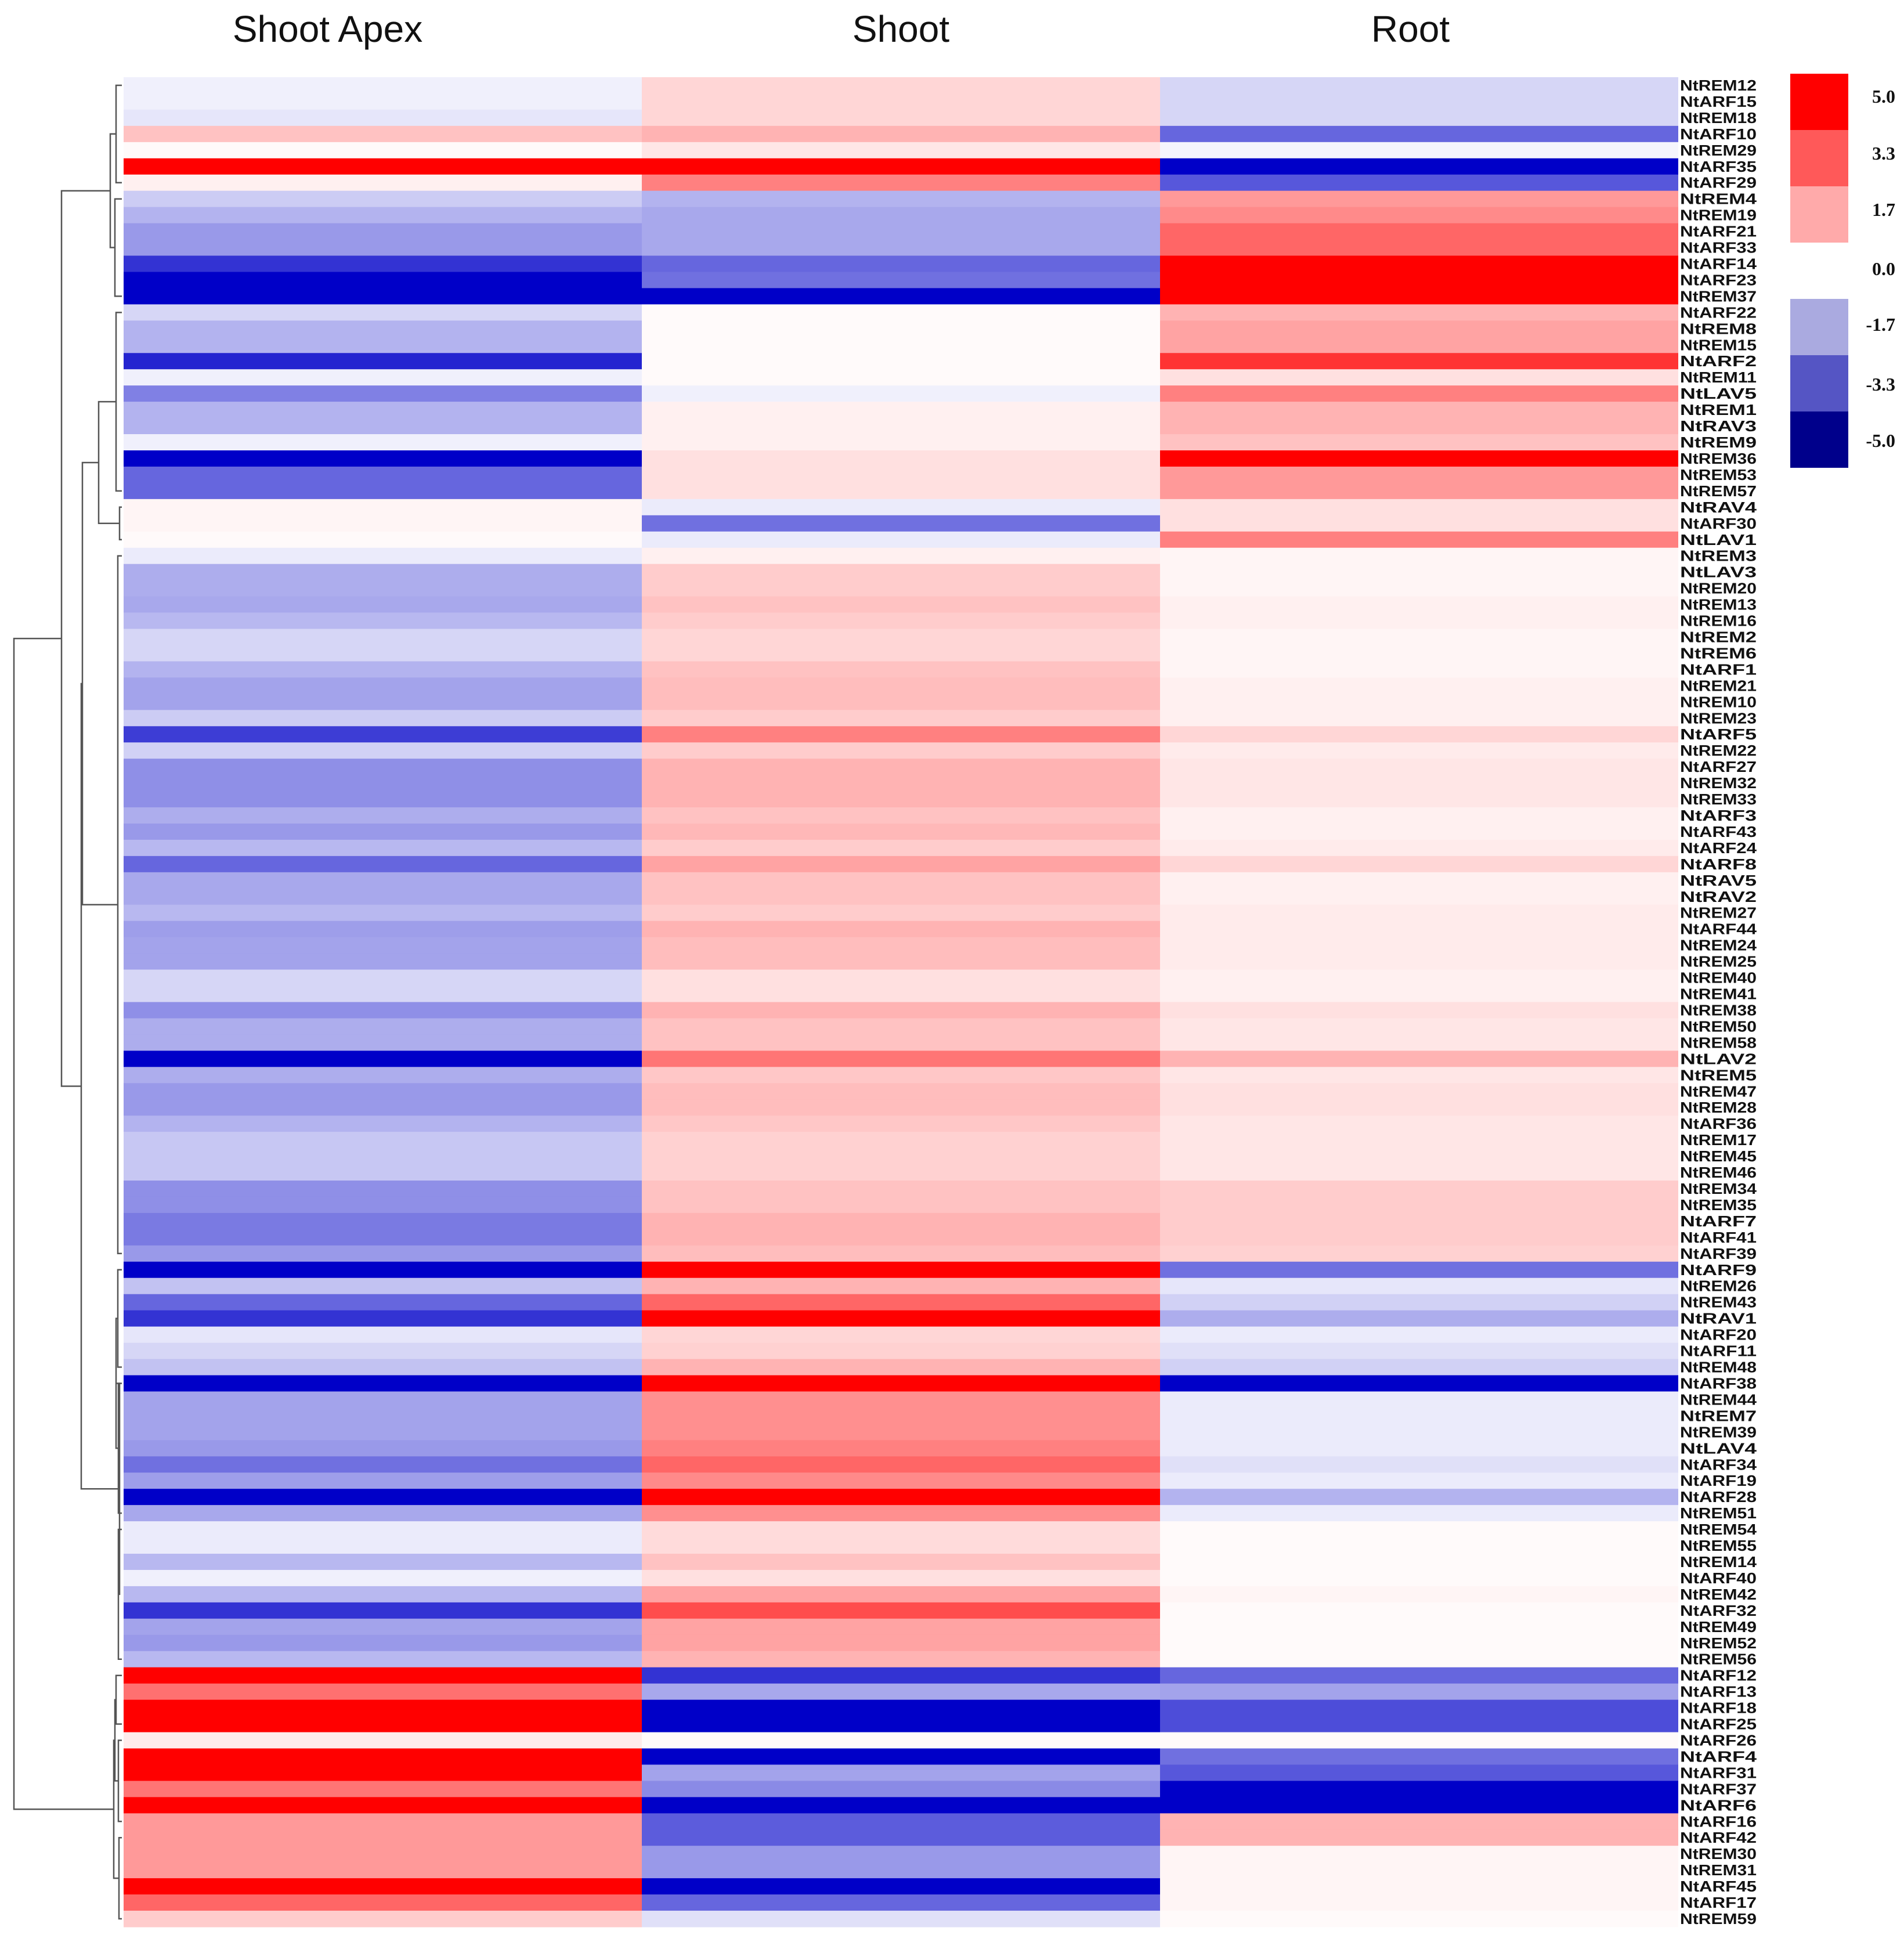 Image resolution: width=1904 pixels, height=1942 pixels. I want to click on row-label: NtREM16, so click(1718, 621).